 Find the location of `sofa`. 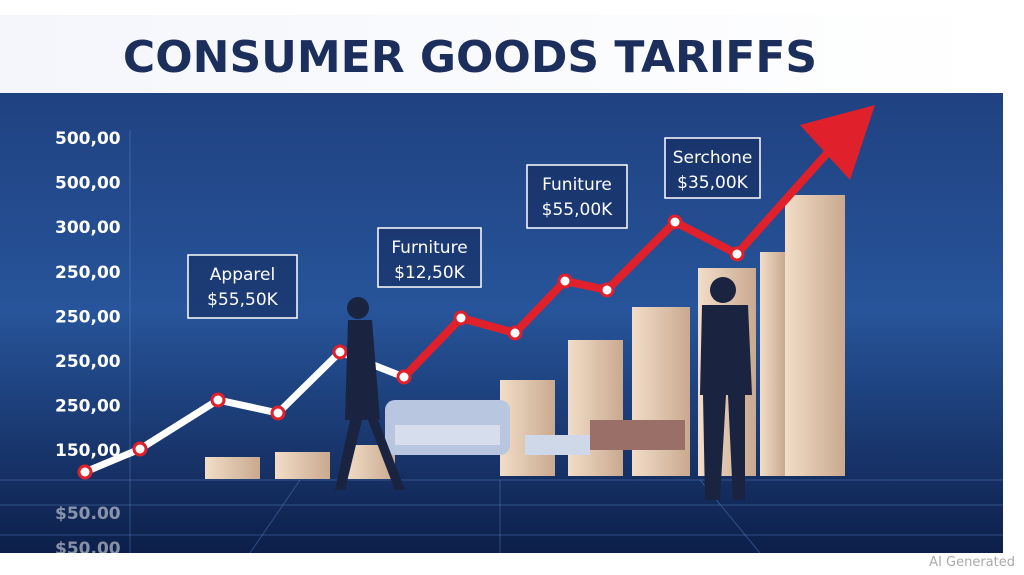

sofa is located at coordinates (447, 427).